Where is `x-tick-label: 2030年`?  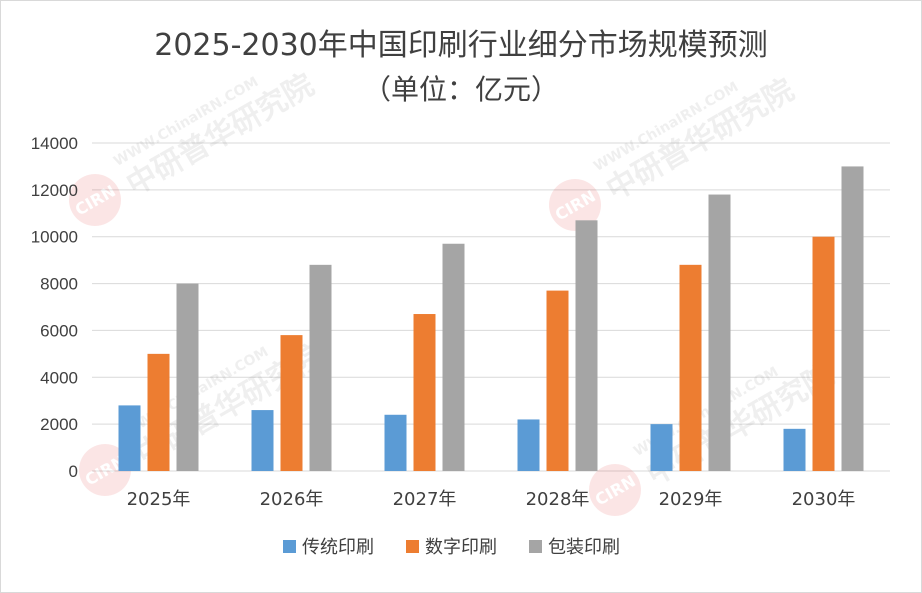 x-tick-label: 2030年 is located at coordinates (824, 499).